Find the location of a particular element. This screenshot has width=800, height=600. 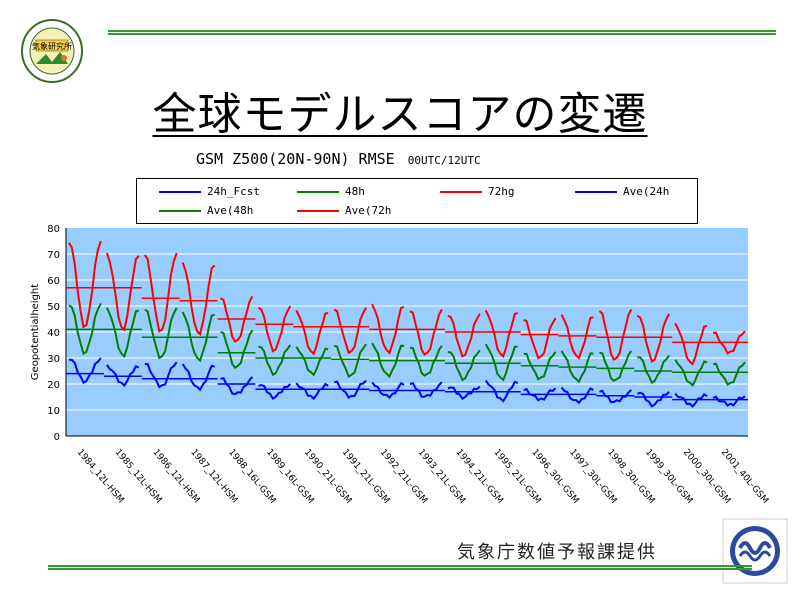

legend-item-ave72h: Ave(72h is located at coordinates (344, 210).